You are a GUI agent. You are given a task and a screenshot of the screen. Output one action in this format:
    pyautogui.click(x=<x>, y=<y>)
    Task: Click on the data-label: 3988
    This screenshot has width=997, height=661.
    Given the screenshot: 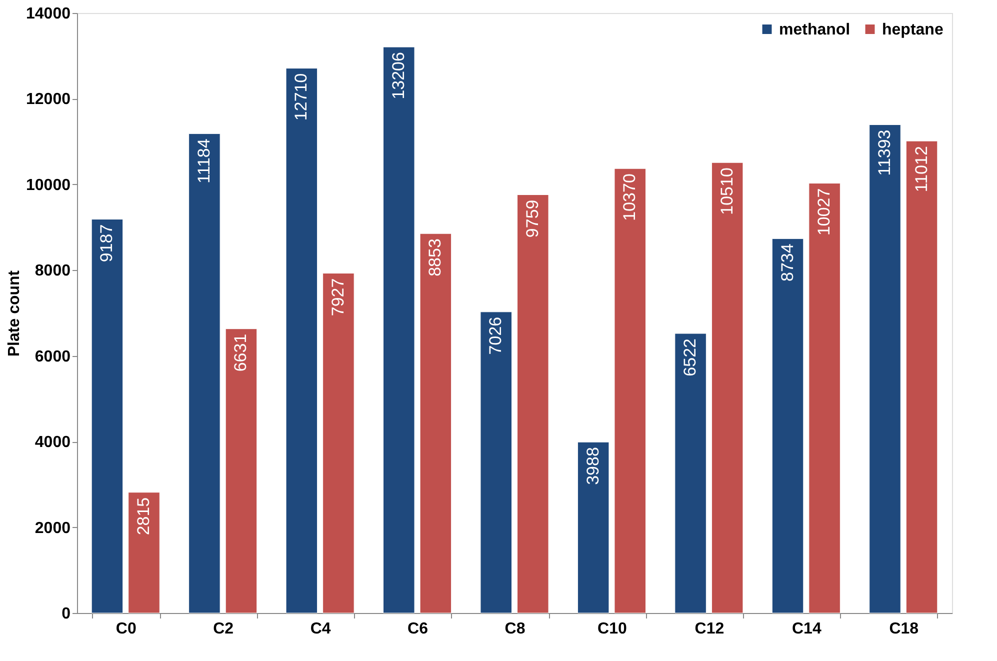 What is the action you would take?
    pyautogui.click(x=592, y=466)
    